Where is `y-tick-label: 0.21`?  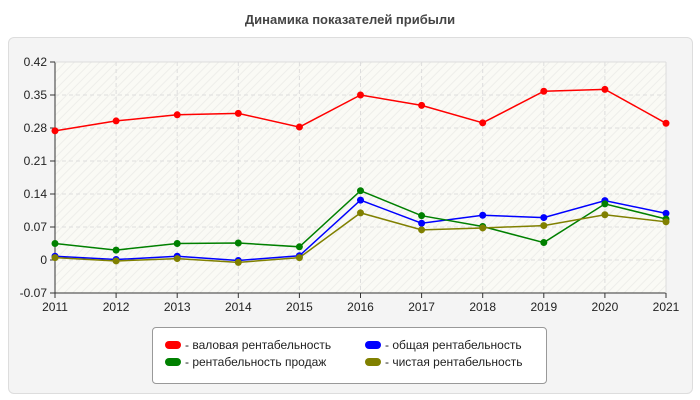
y-tick-label: 0.21 is located at coordinates (36, 161).